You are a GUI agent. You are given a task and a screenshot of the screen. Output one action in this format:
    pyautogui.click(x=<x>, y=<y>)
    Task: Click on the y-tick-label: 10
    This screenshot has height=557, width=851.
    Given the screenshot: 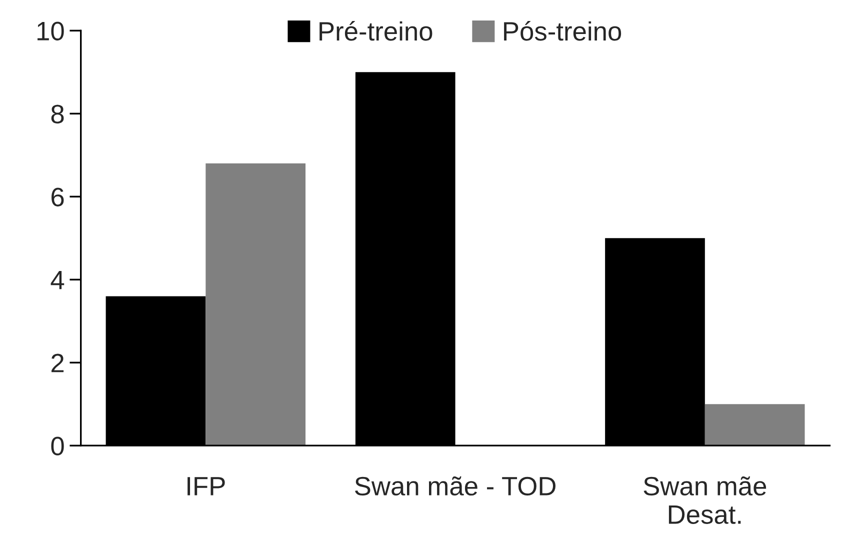 What is the action you would take?
    pyautogui.click(x=51, y=31)
    